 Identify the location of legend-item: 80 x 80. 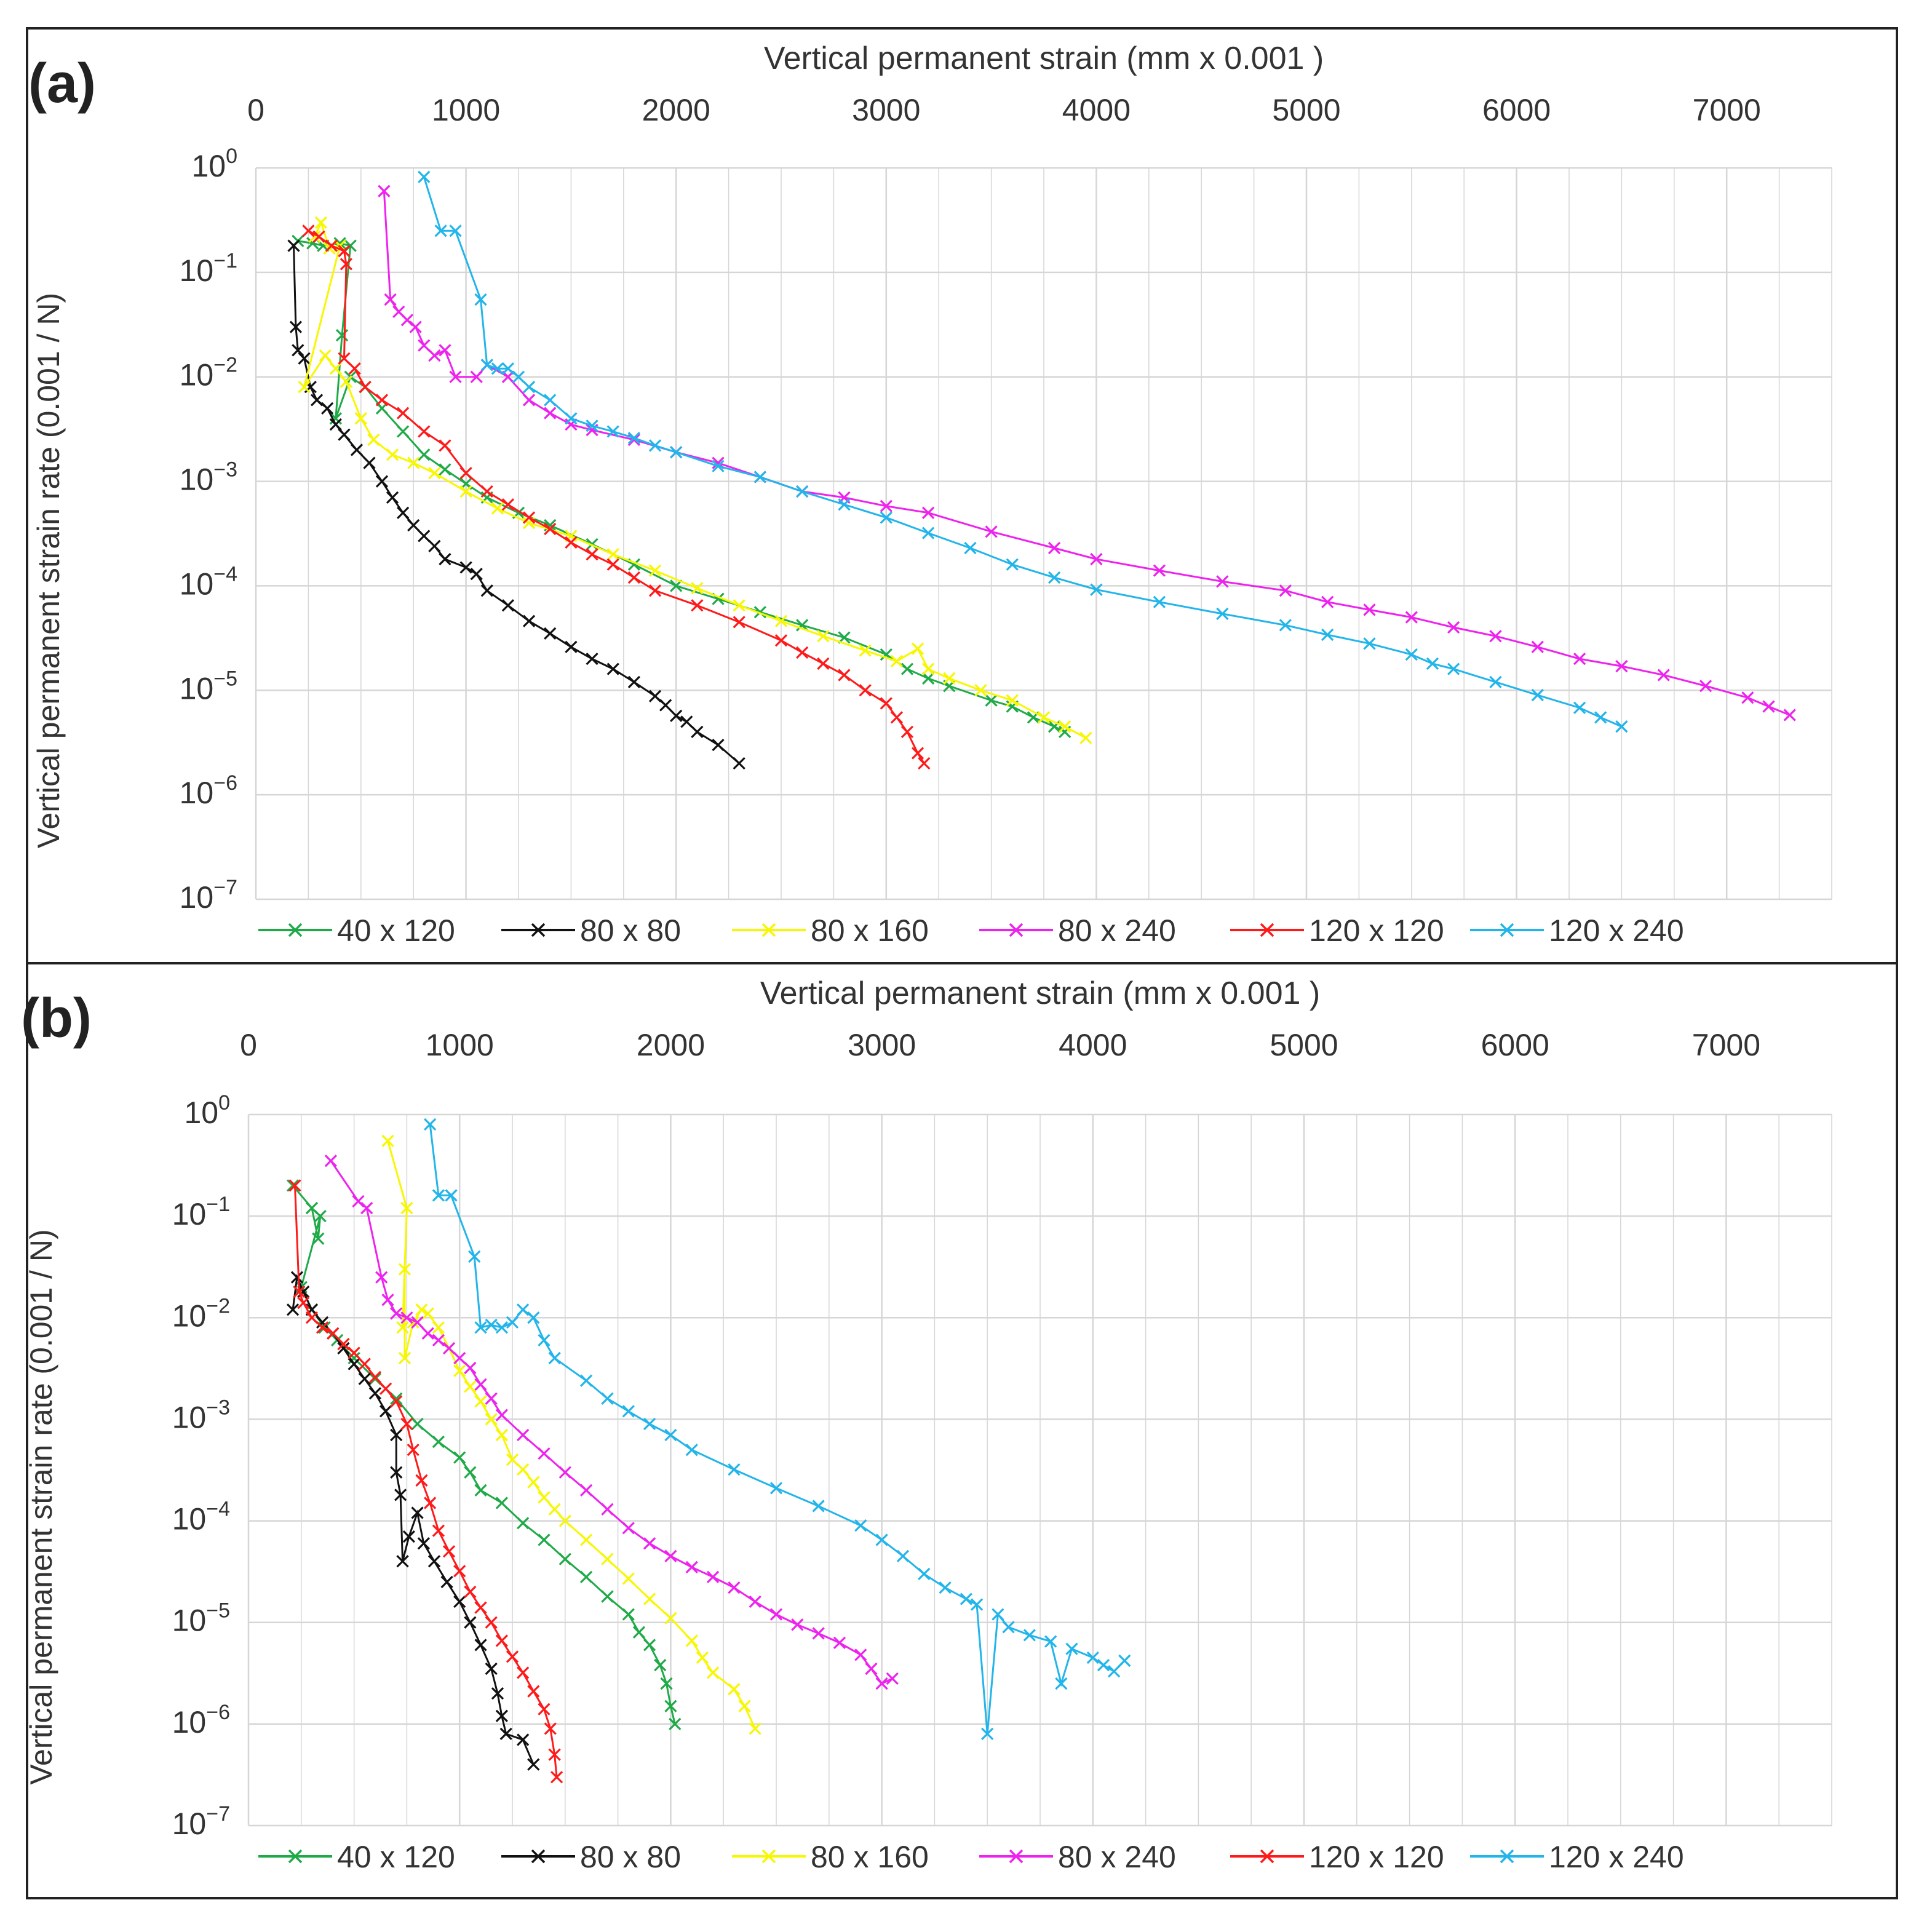
(591, 930).